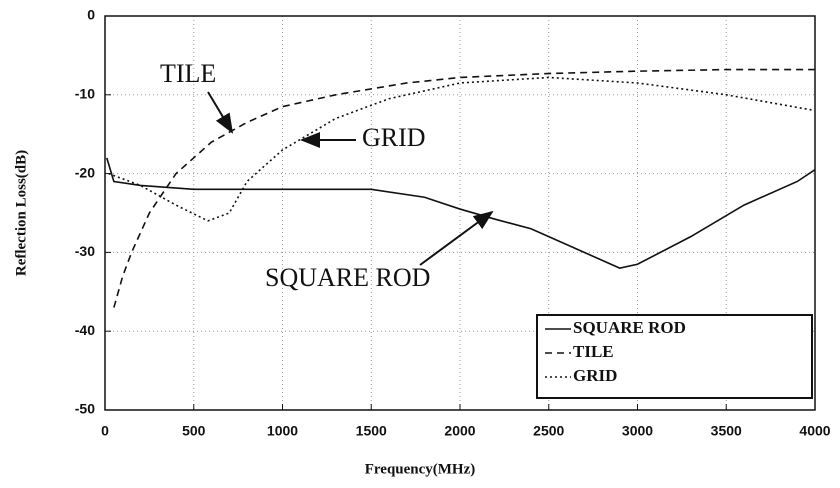 This screenshot has height=488, width=840. I want to click on y-tick-label: -40, so click(85, 330).